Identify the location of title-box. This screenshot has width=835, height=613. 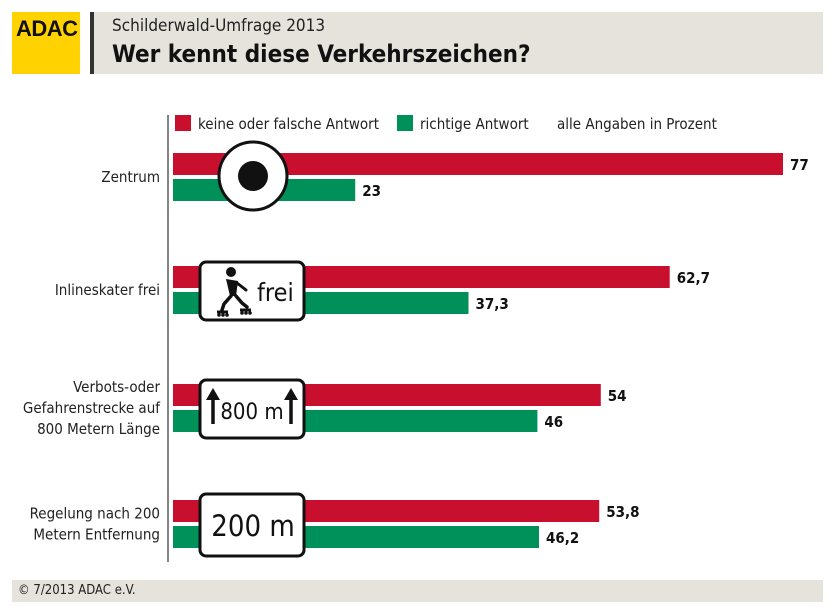
(456, 43).